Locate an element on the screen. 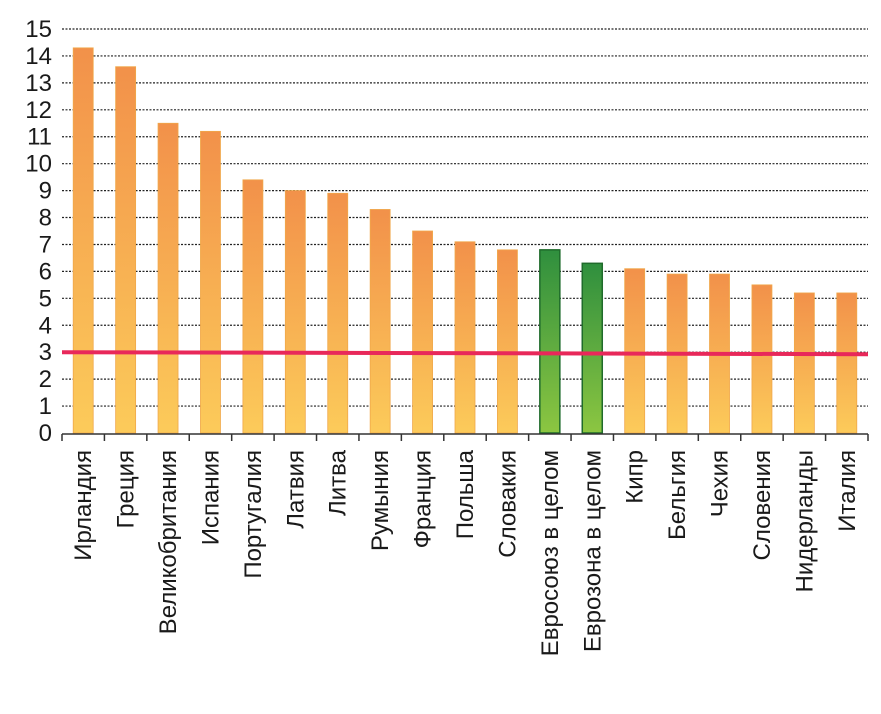  x-category-label: Румыния is located at coordinates (380, 500).